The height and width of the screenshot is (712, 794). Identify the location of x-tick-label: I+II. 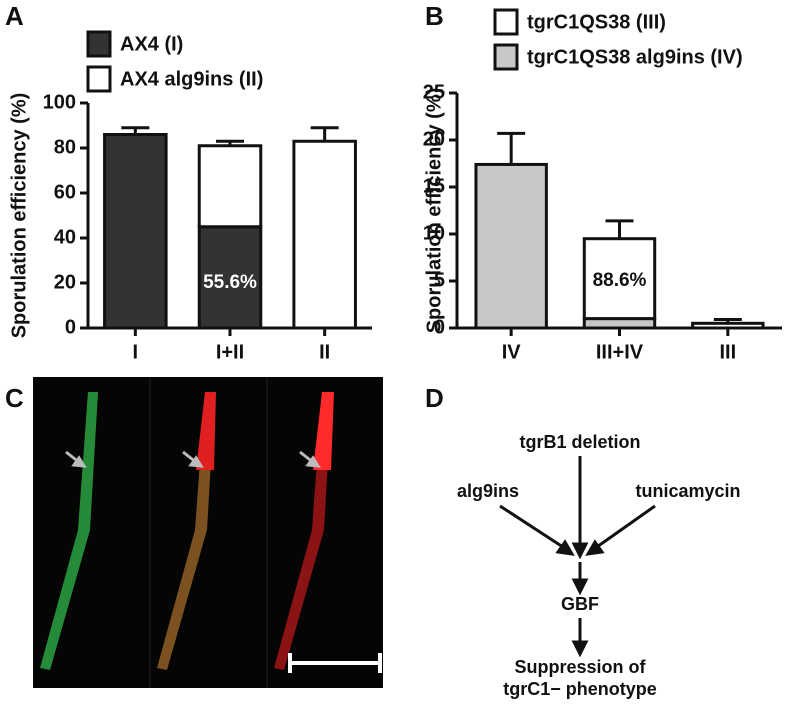
(230, 352).